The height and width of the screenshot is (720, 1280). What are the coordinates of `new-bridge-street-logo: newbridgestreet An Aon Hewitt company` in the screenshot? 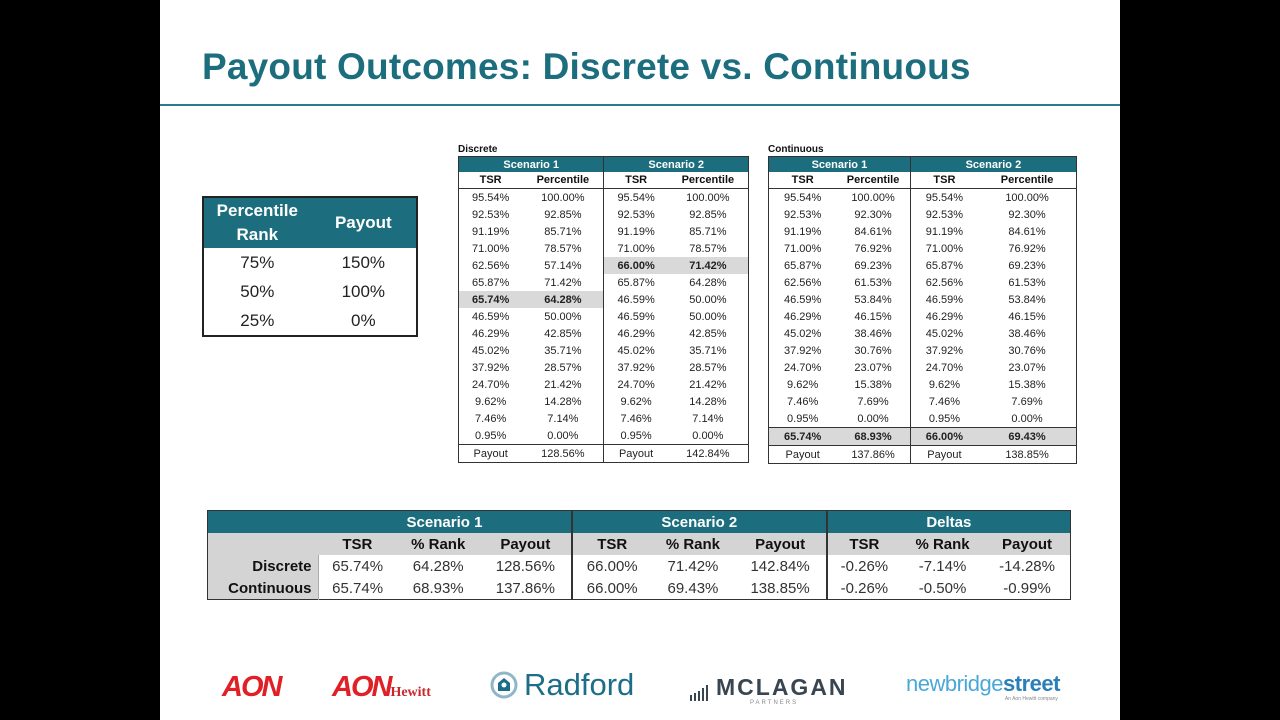 It's located at (983, 686).